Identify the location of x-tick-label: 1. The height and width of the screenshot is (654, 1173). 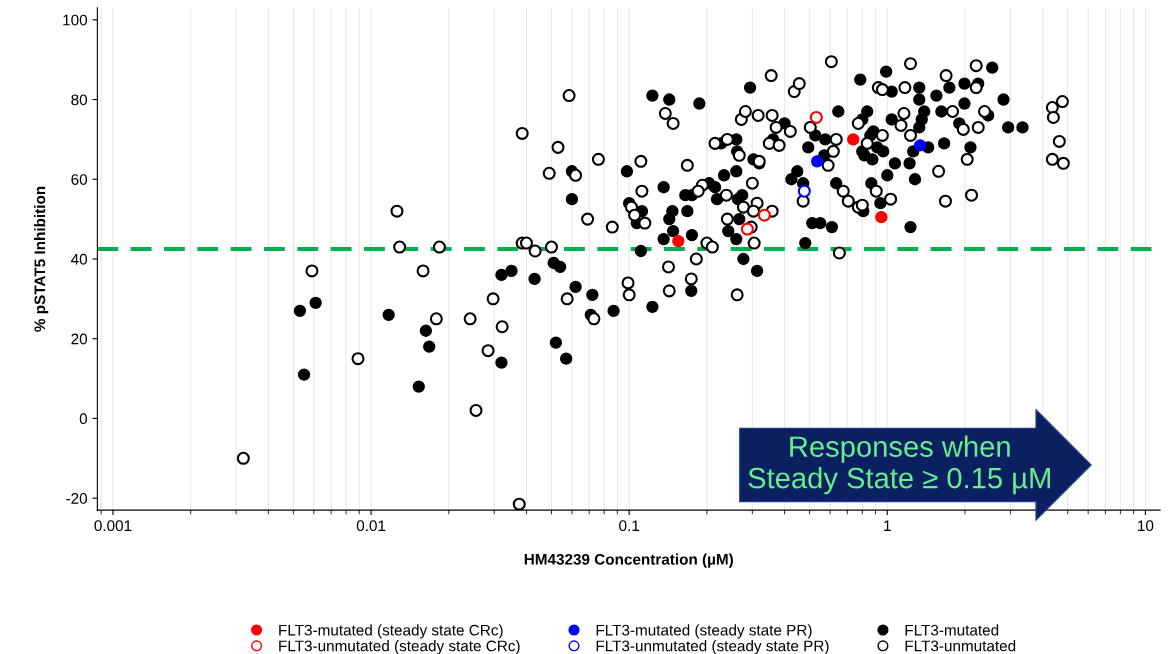
(887, 525).